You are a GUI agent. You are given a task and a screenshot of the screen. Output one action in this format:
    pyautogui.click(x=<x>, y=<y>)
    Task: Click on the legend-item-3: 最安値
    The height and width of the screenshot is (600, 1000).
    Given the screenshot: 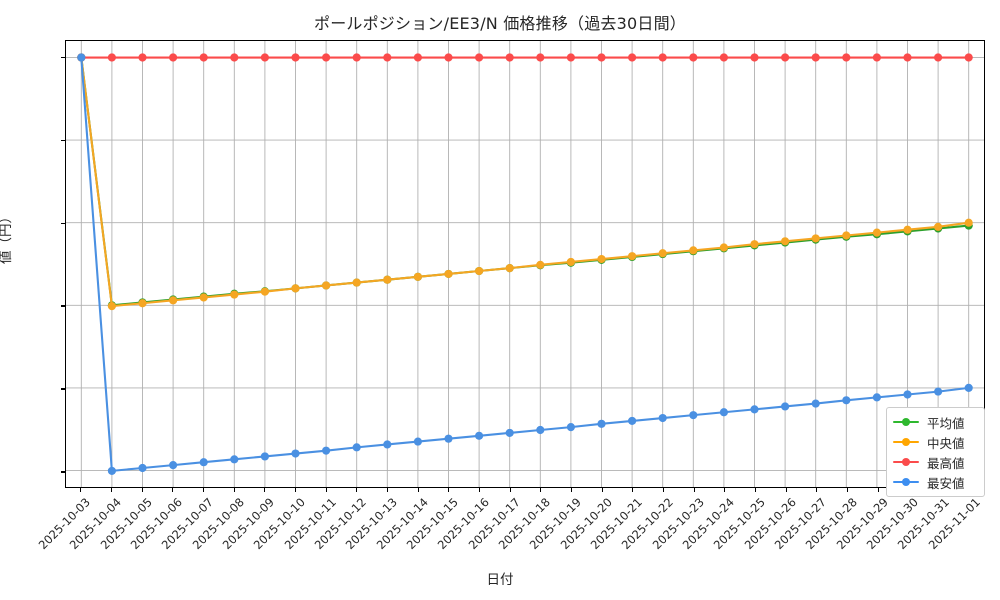 What is the action you would take?
    pyautogui.click(x=935, y=482)
    